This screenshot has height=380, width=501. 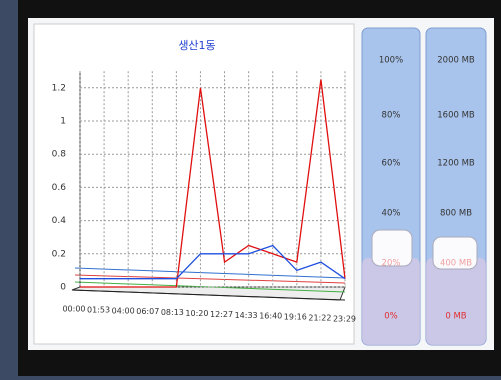 I want to click on x-tick-label: 14:33, so click(x=246, y=315).